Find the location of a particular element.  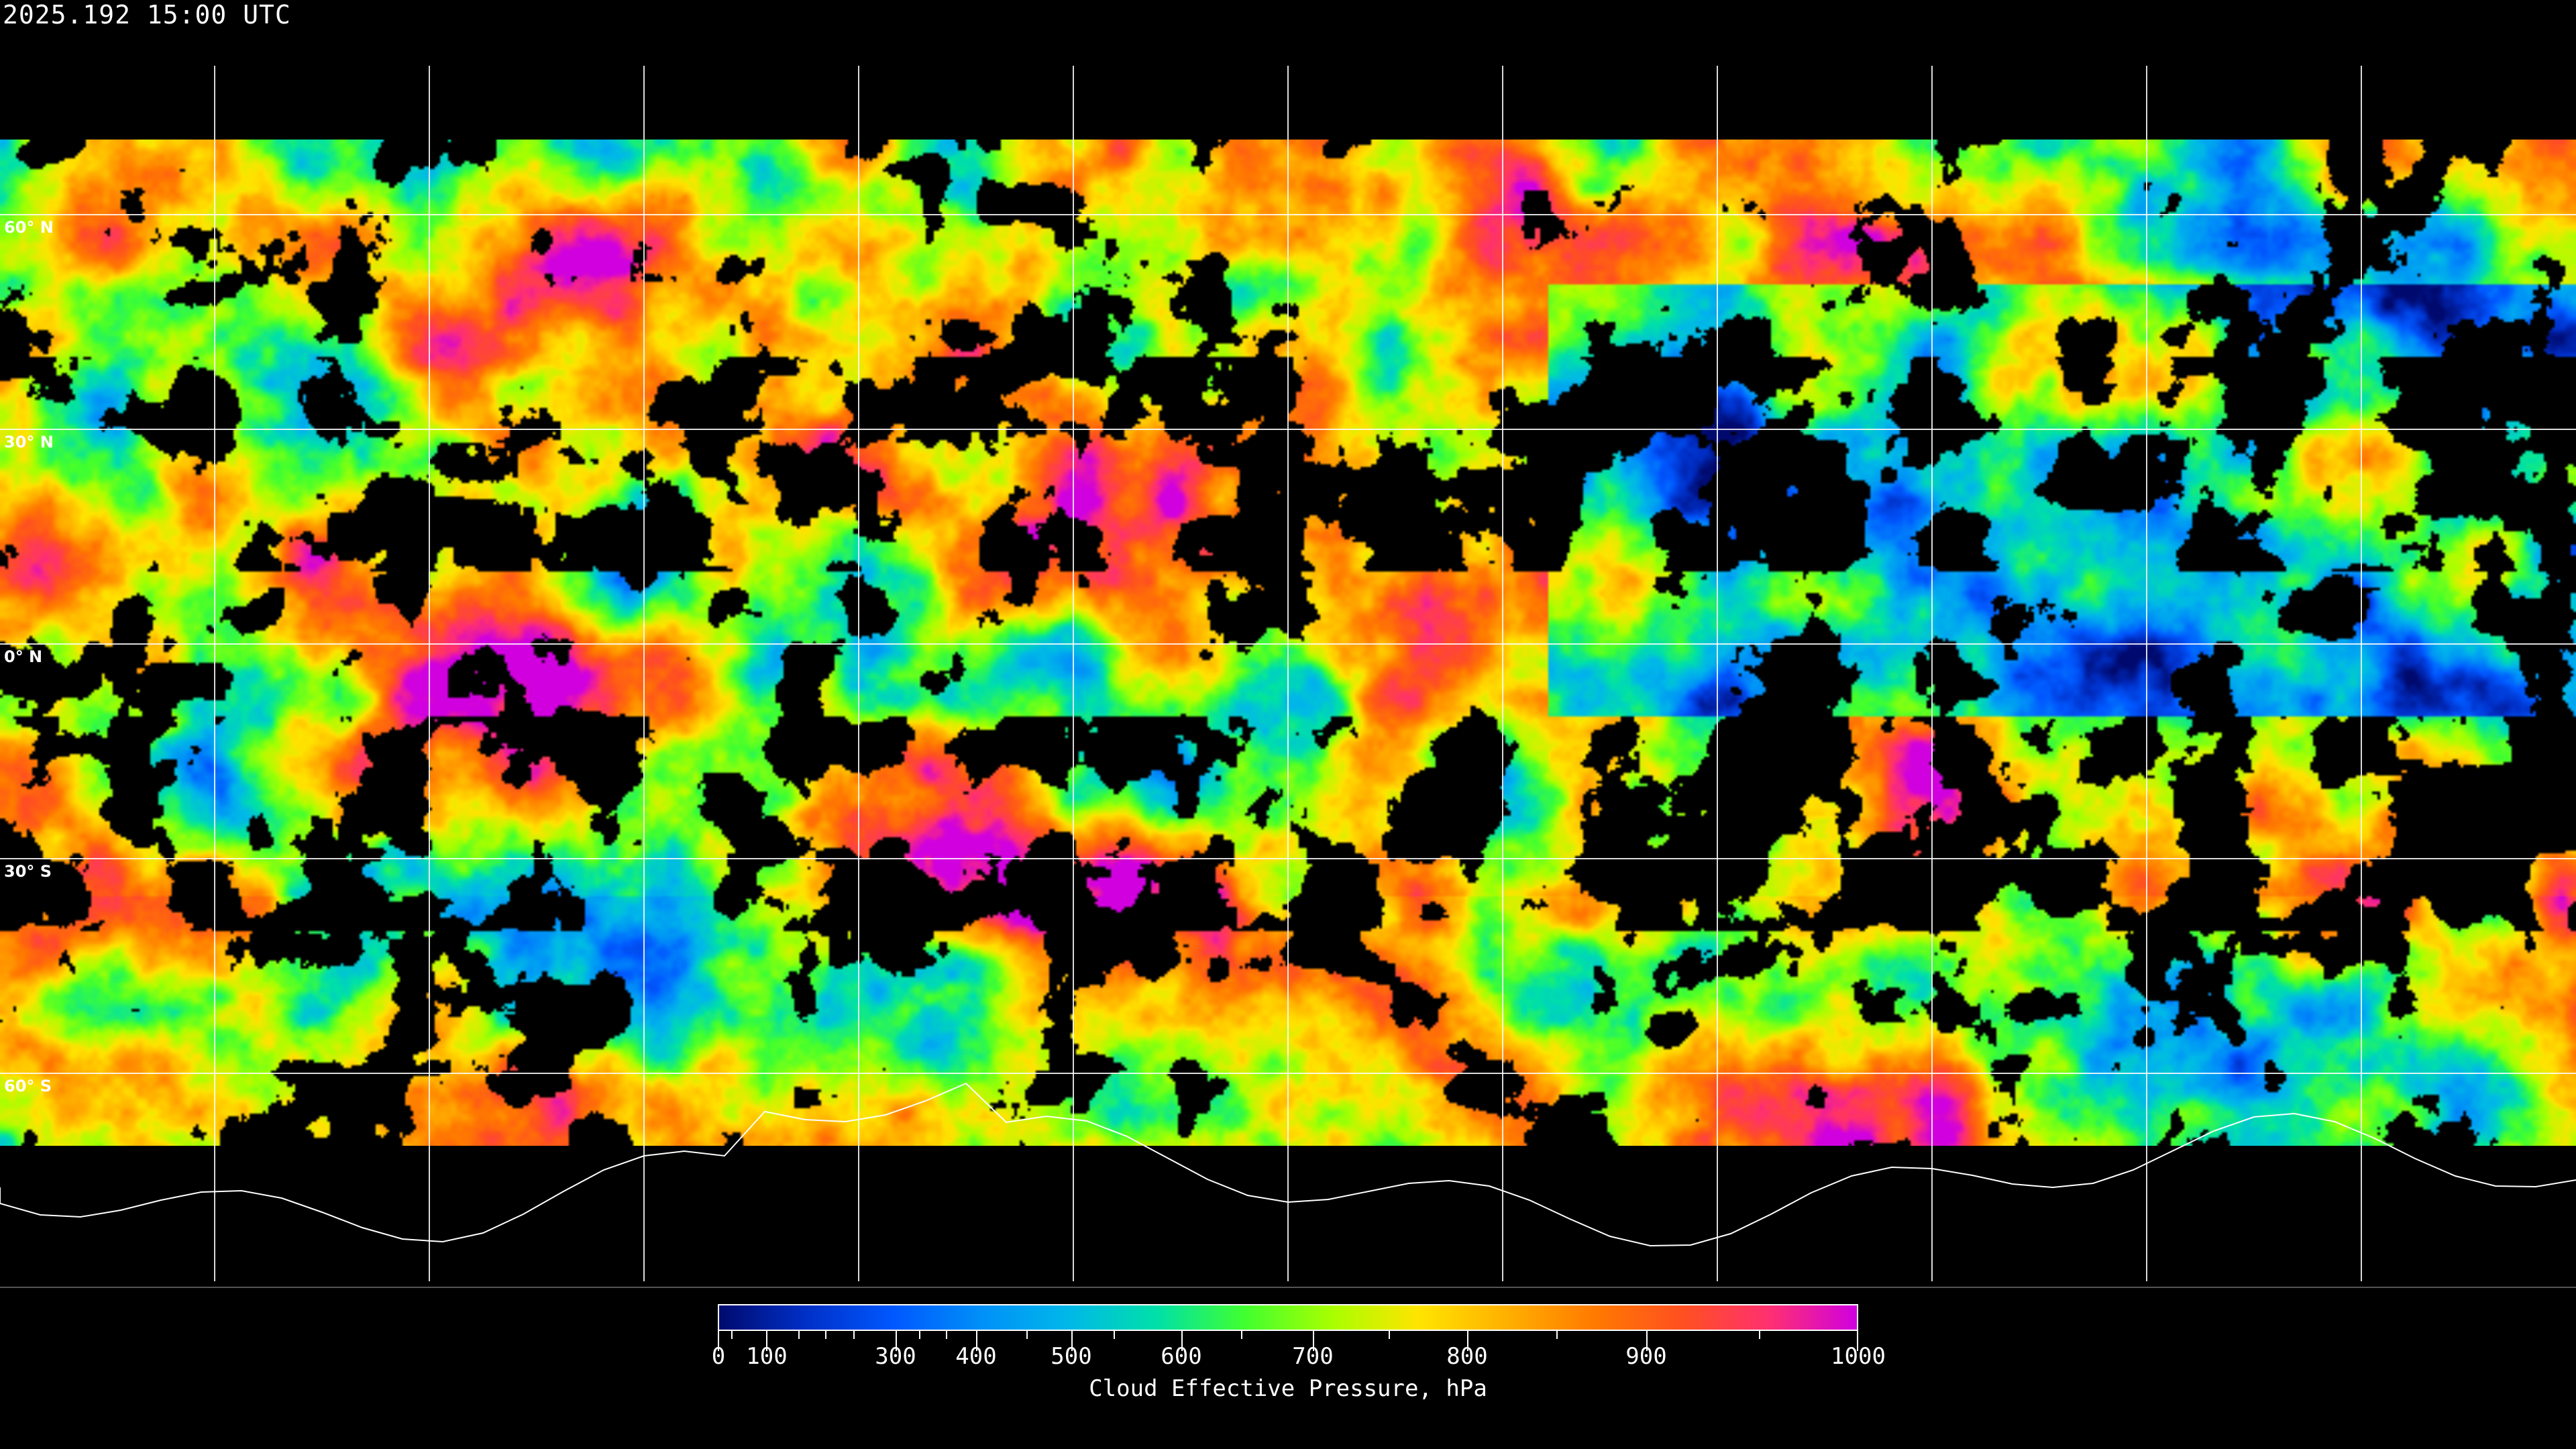

tick-label-0: 0 is located at coordinates (718, 1356).